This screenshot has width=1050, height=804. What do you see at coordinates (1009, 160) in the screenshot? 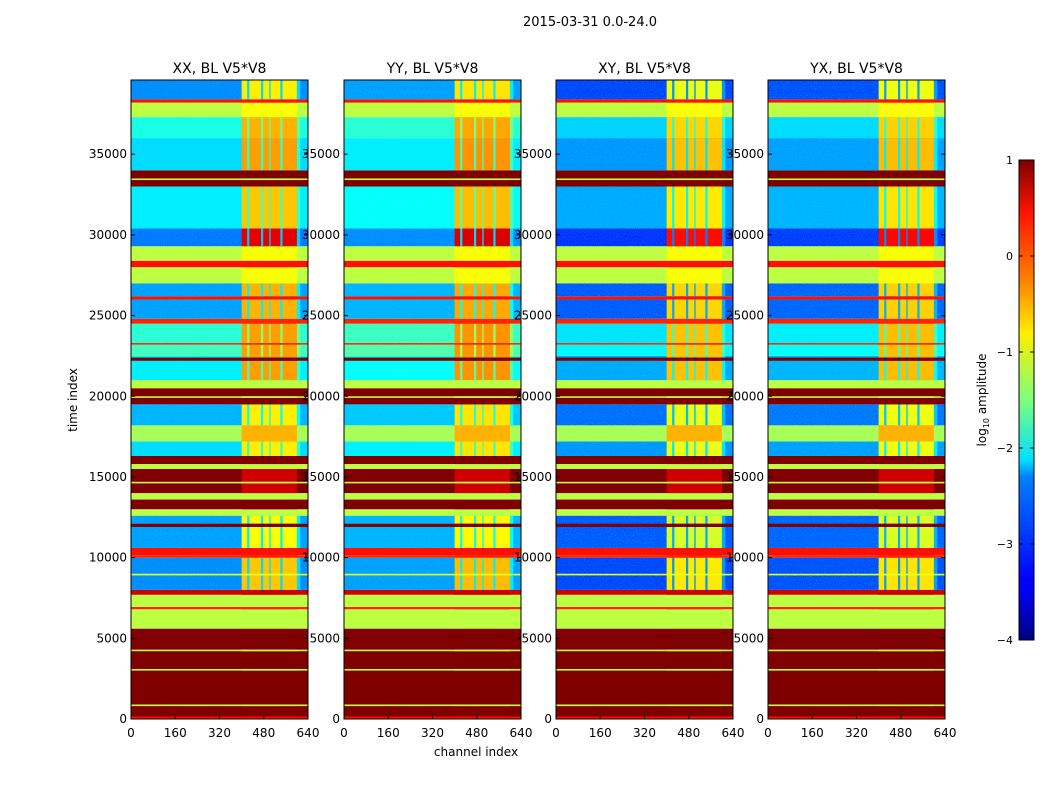
I see `colorbar-tick-label: 1` at bounding box center [1009, 160].